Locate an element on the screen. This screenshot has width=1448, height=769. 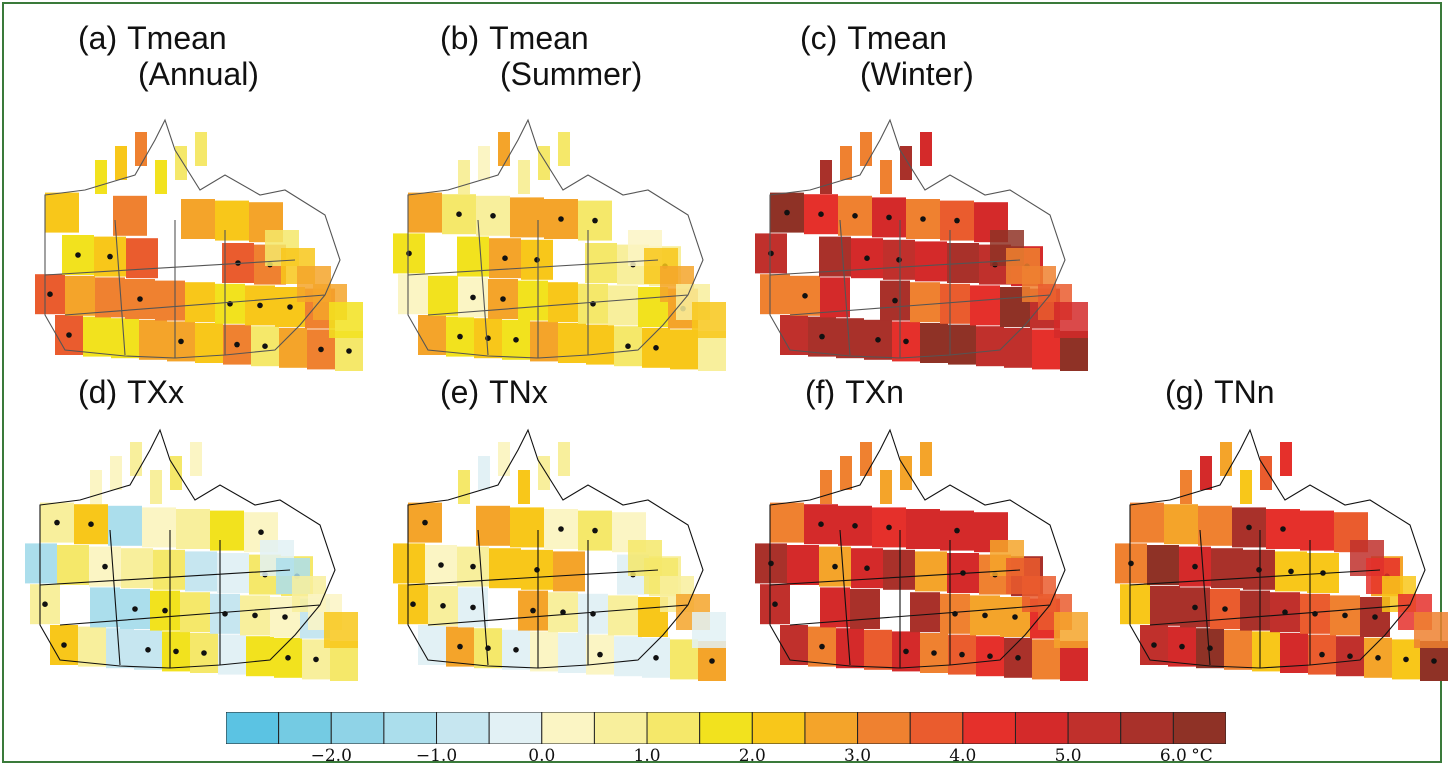
panel-d-label: (d) TXx is located at coordinates (131, 392).